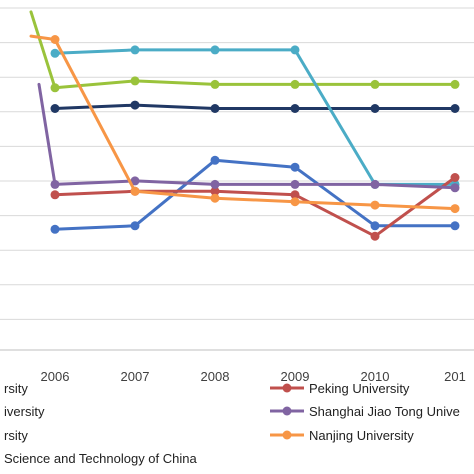  Describe the element at coordinates (455, 376) in the screenshot. I see `x-tick-label: 201` at that location.